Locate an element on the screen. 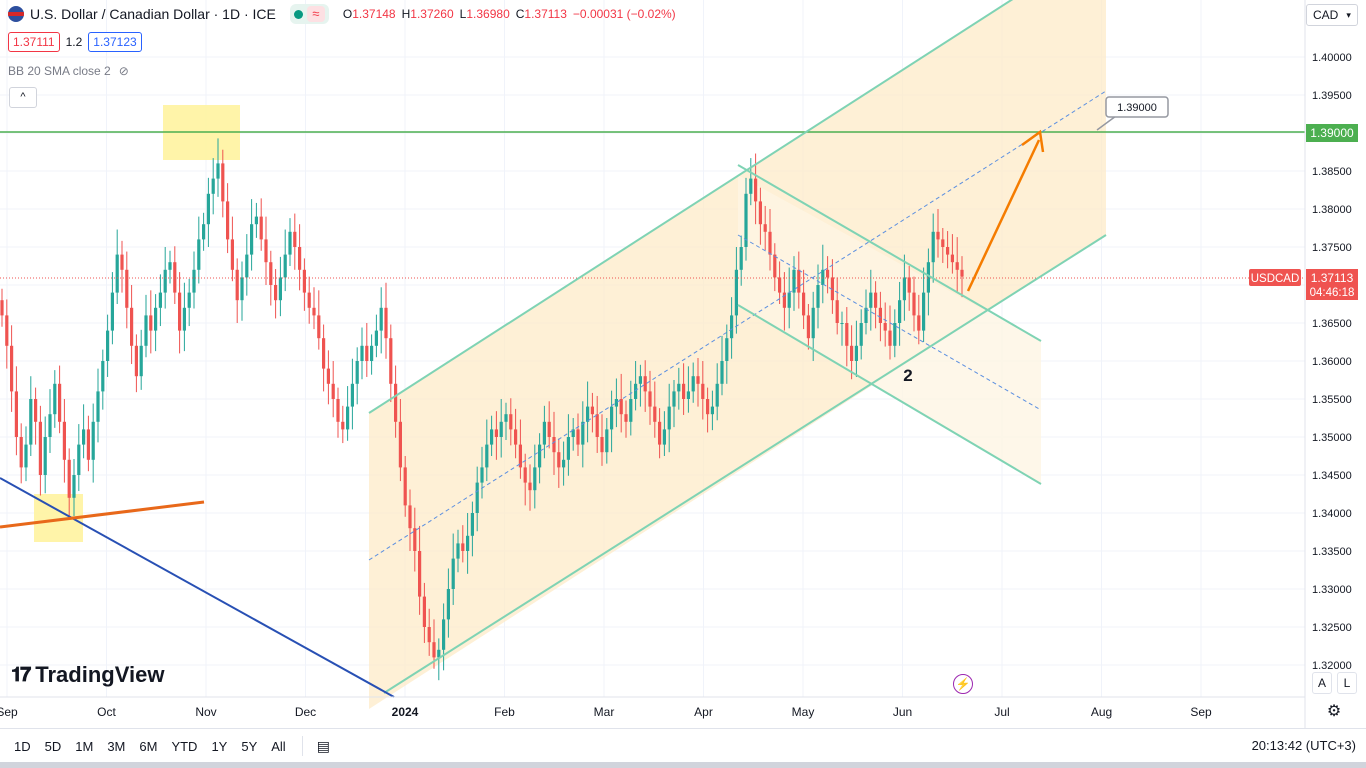 This screenshot has width=1366, height=768. settings-gear-icon: ⚙ is located at coordinates (1334, 711).